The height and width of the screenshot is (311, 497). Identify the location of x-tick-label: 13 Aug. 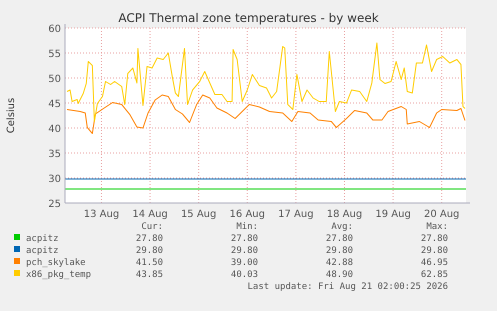
(102, 214).